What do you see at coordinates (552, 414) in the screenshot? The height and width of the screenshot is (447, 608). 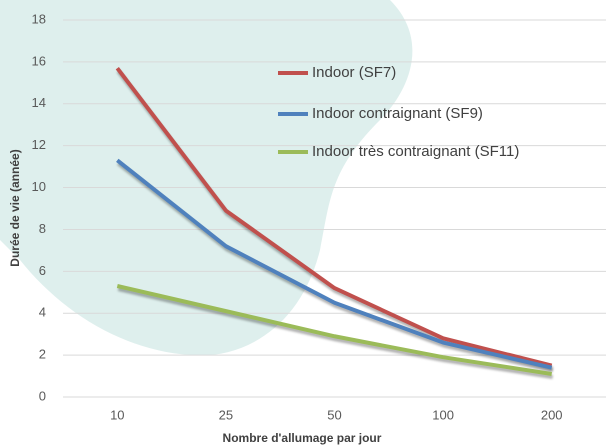 I see `x-tick-label: 200` at bounding box center [552, 414].